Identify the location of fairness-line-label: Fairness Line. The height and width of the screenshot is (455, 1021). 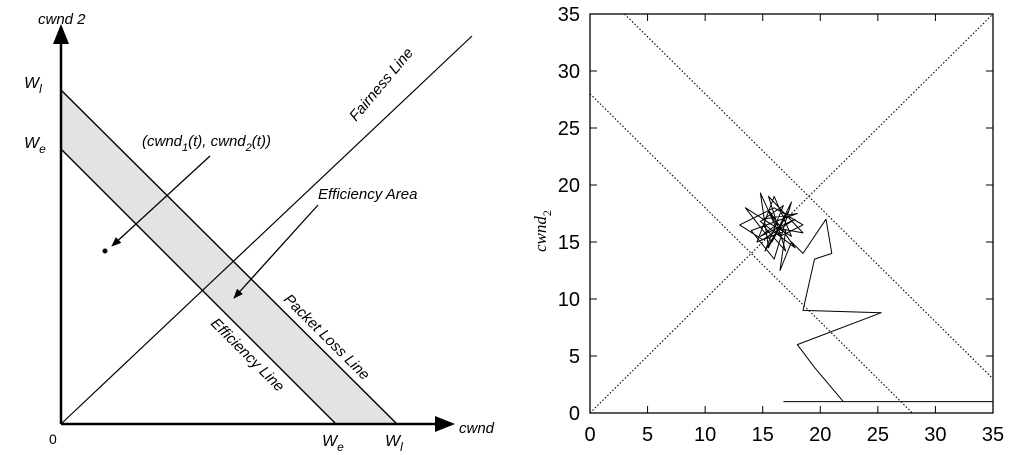
(381, 85).